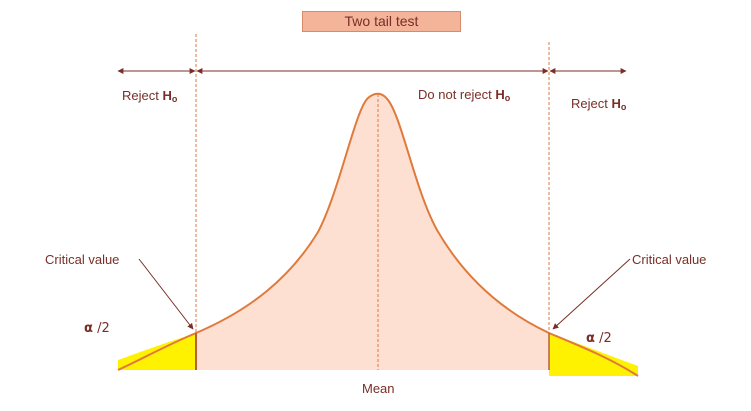 The image size is (751, 411). I want to click on alpha-right-label: α /2, so click(599, 338).